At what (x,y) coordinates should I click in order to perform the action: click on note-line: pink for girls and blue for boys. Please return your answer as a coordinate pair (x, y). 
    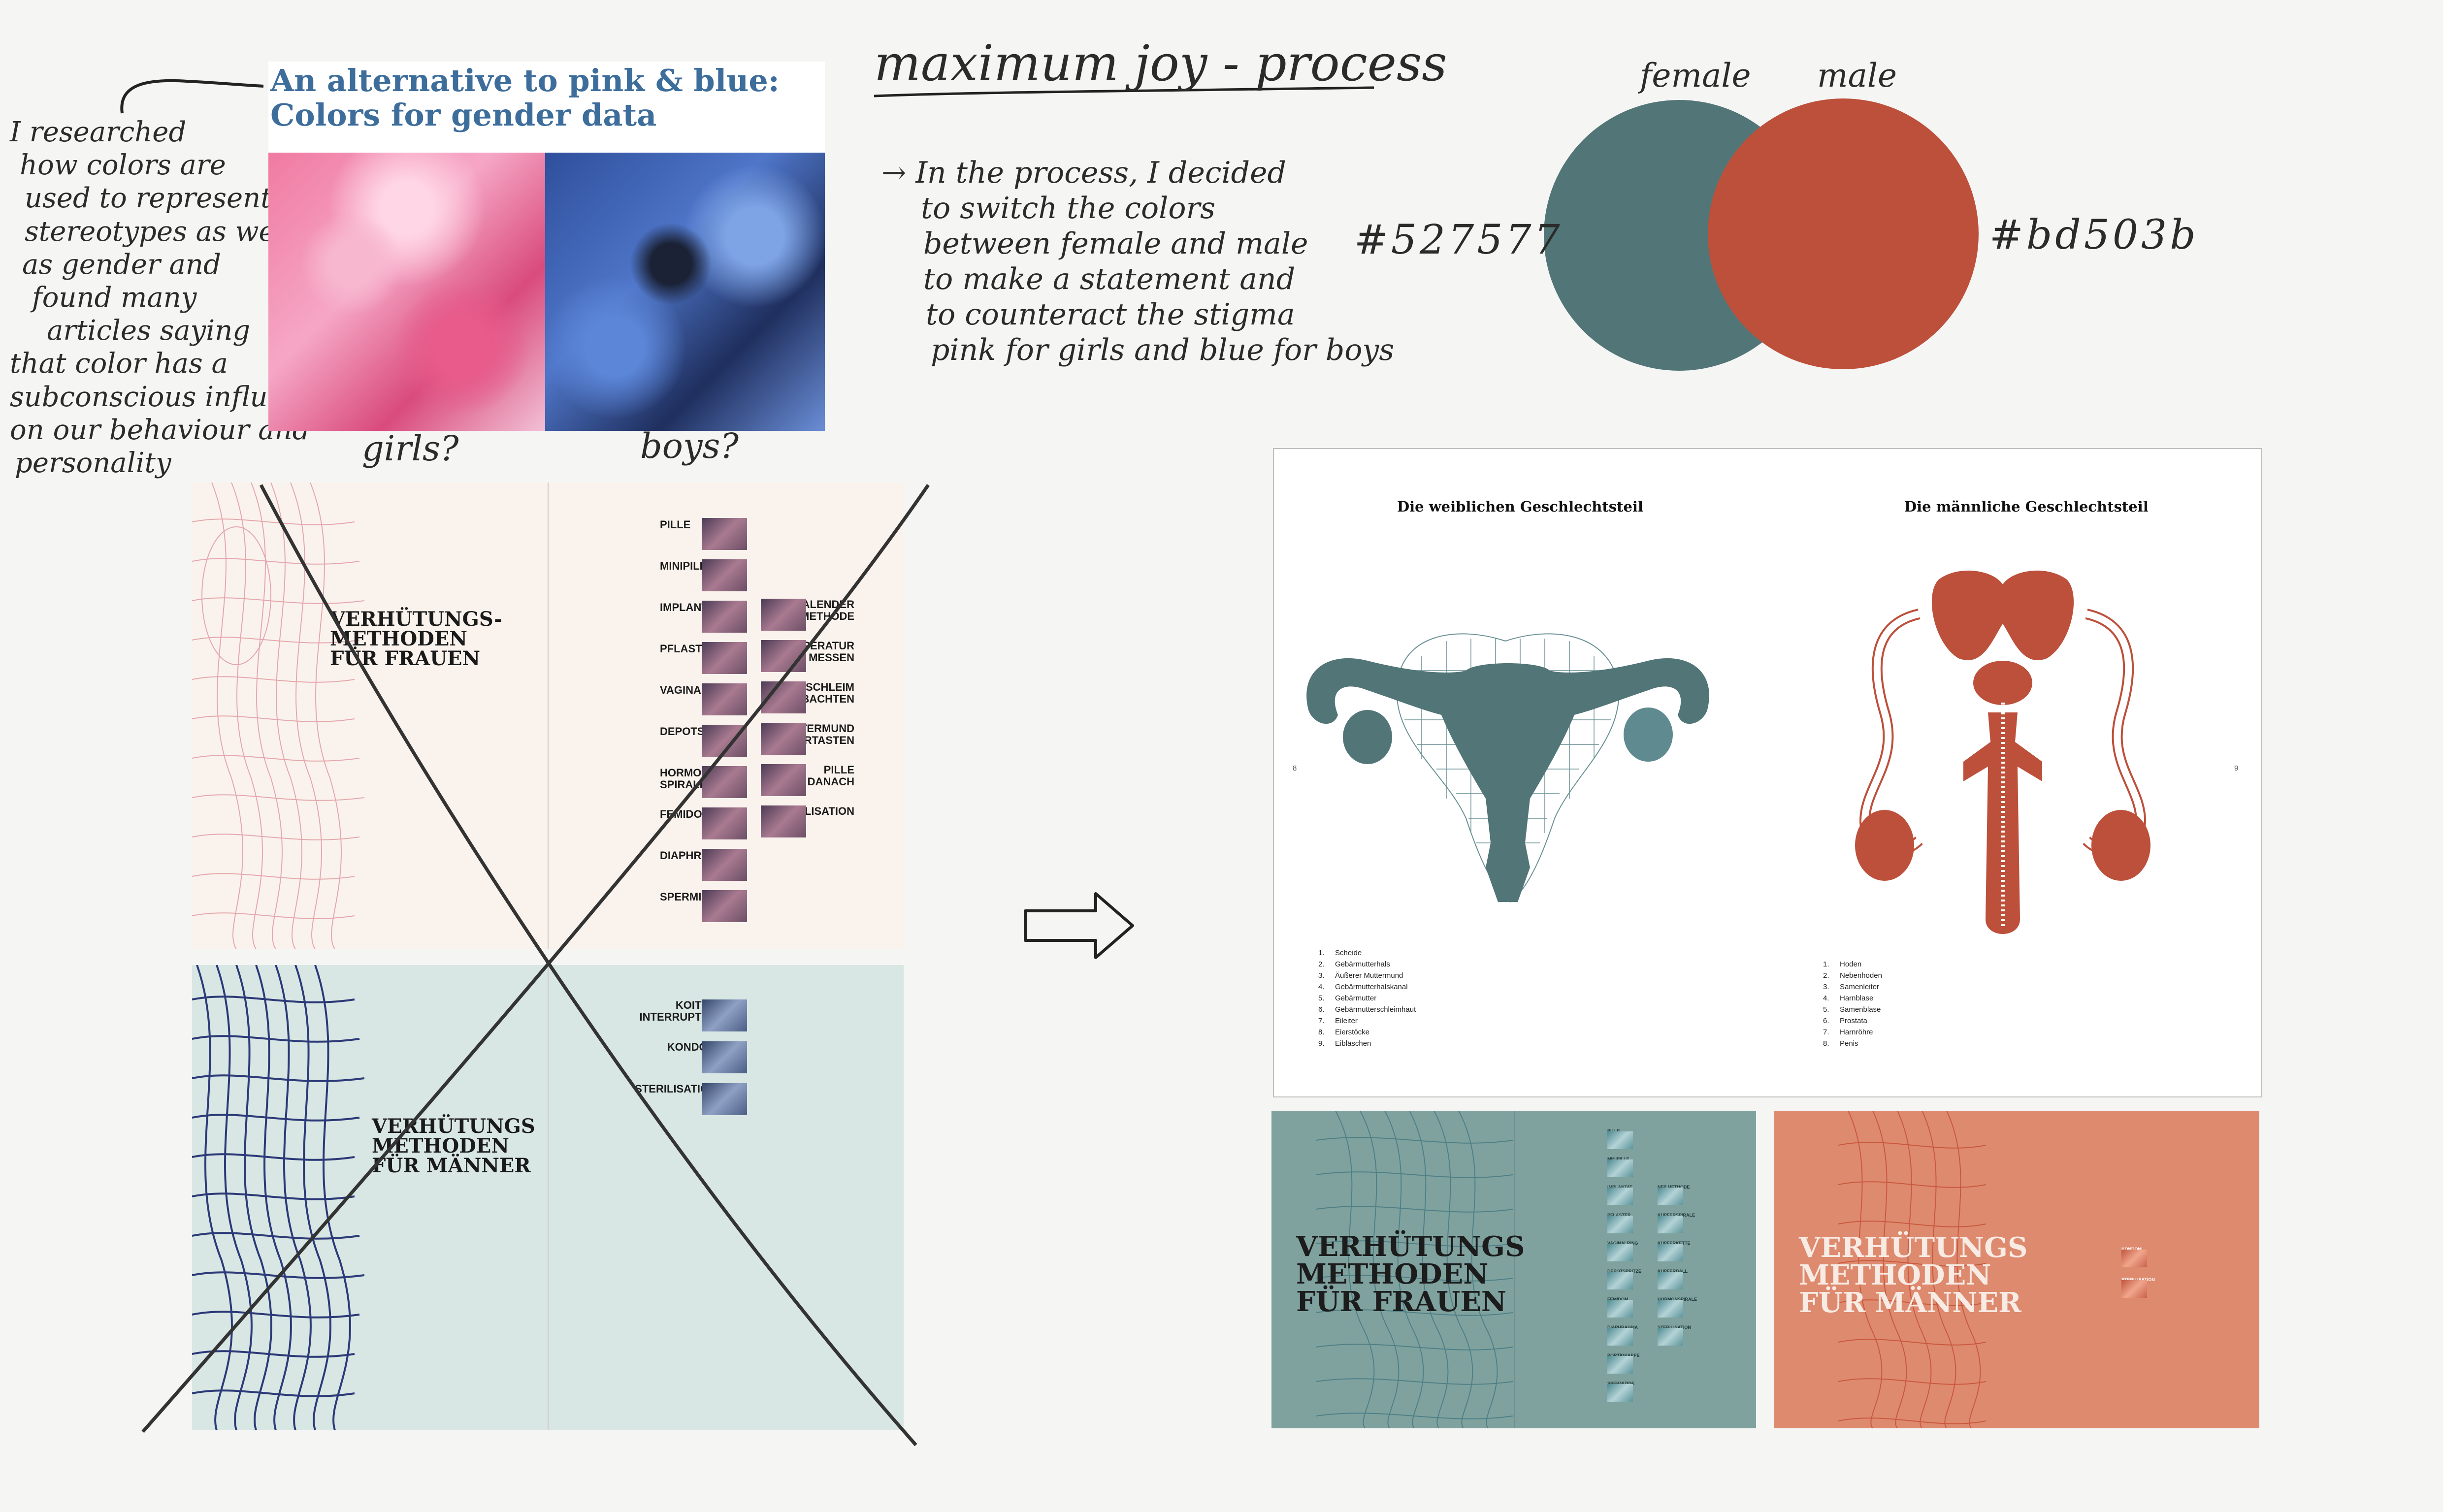
    Looking at the image, I should click on (1163, 350).